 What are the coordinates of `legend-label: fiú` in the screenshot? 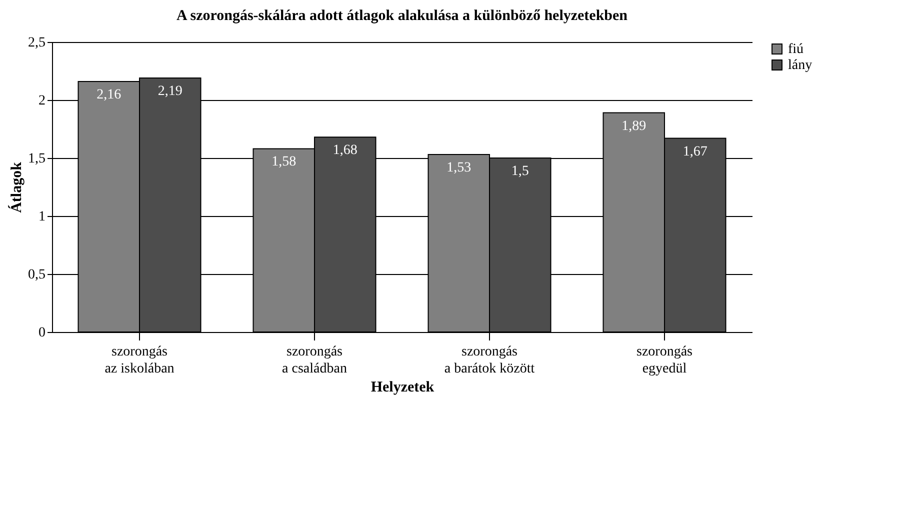 It's located at (796, 49).